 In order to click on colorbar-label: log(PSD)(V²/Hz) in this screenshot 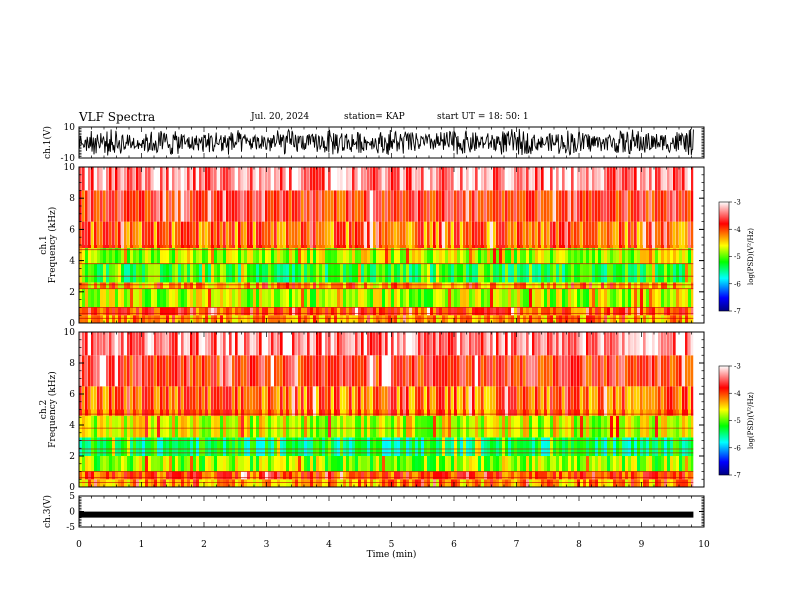, I will do `click(751, 420)`.